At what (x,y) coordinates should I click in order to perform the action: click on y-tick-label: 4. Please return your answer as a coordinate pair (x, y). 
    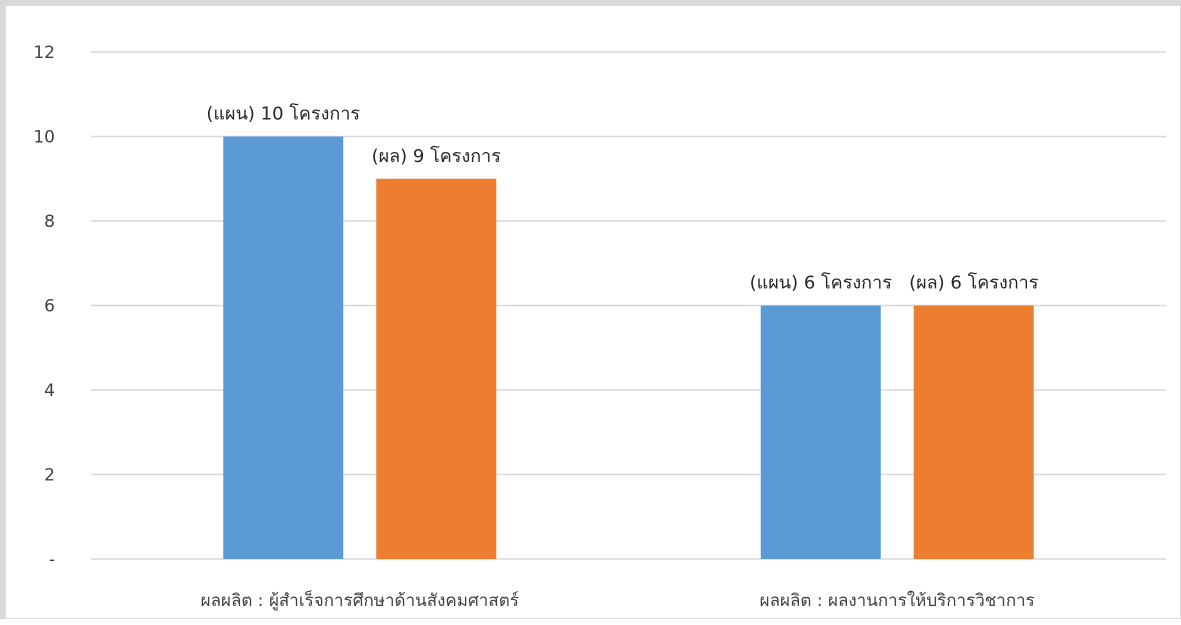
    Looking at the image, I should click on (49, 391).